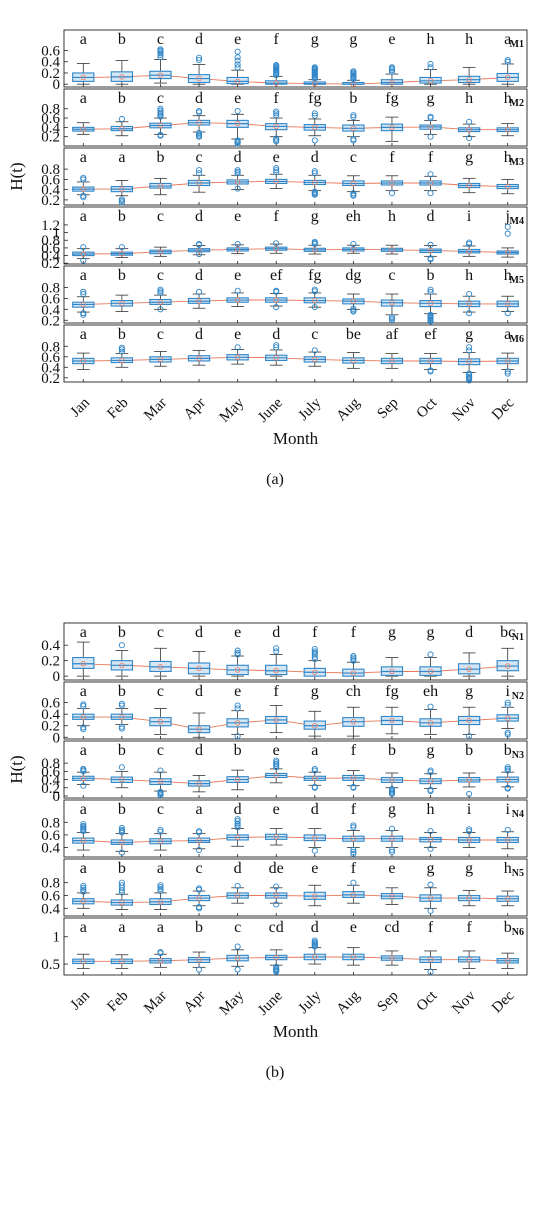 This screenshot has width=550, height=1205. I want to click on panel-label: M1, so click(517, 44).